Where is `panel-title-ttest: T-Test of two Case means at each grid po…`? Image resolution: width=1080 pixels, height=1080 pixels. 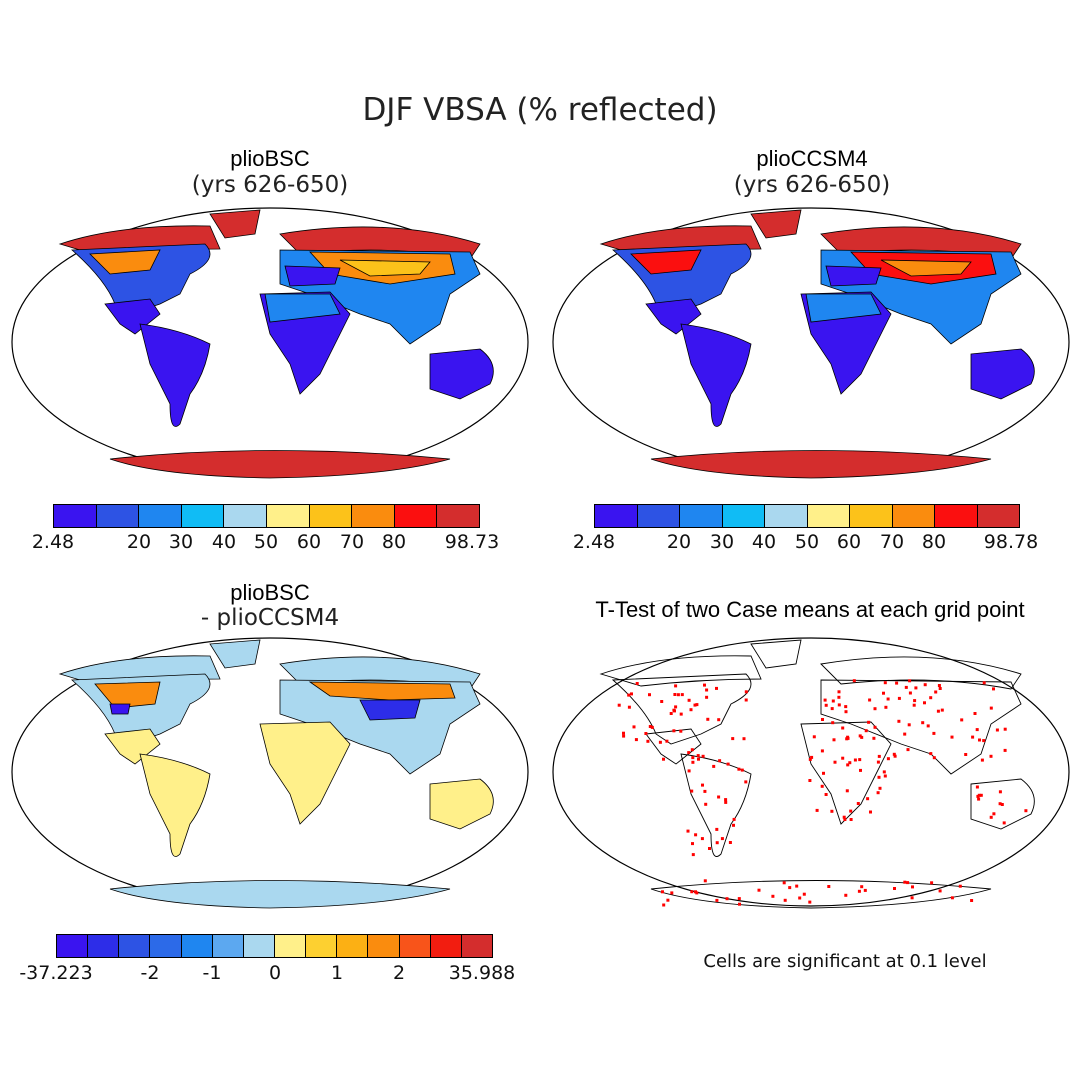
panel-title-ttest: T-Test of two Case means at each grid po… is located at coordinates (810, 609).